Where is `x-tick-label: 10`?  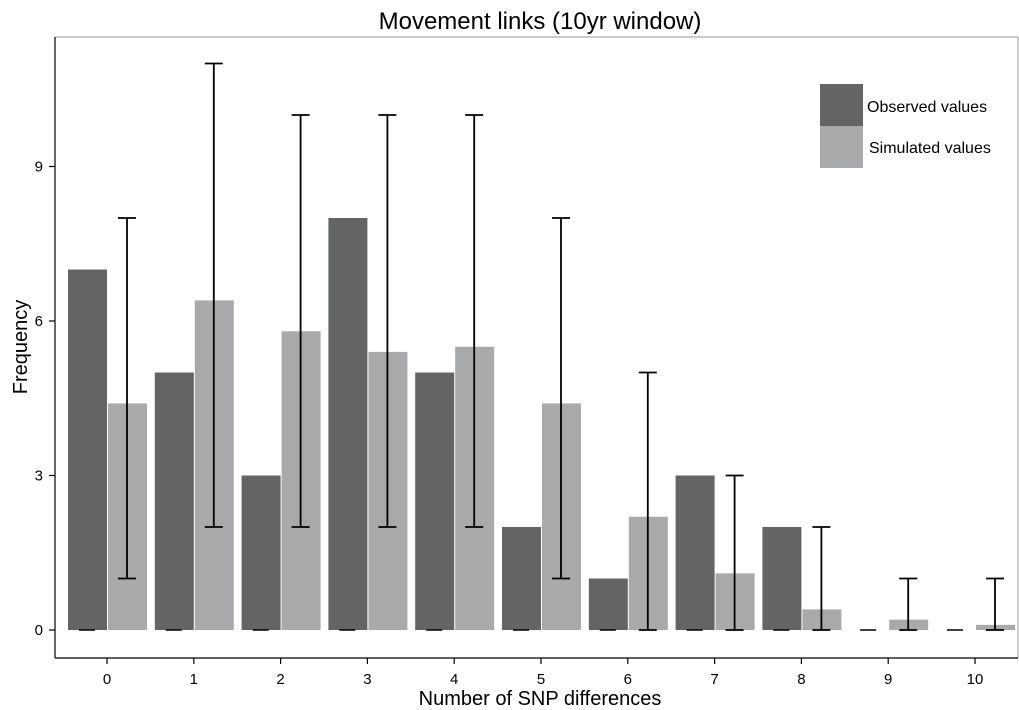 x-tick-label: 10 is located at coordinates (975, 679).